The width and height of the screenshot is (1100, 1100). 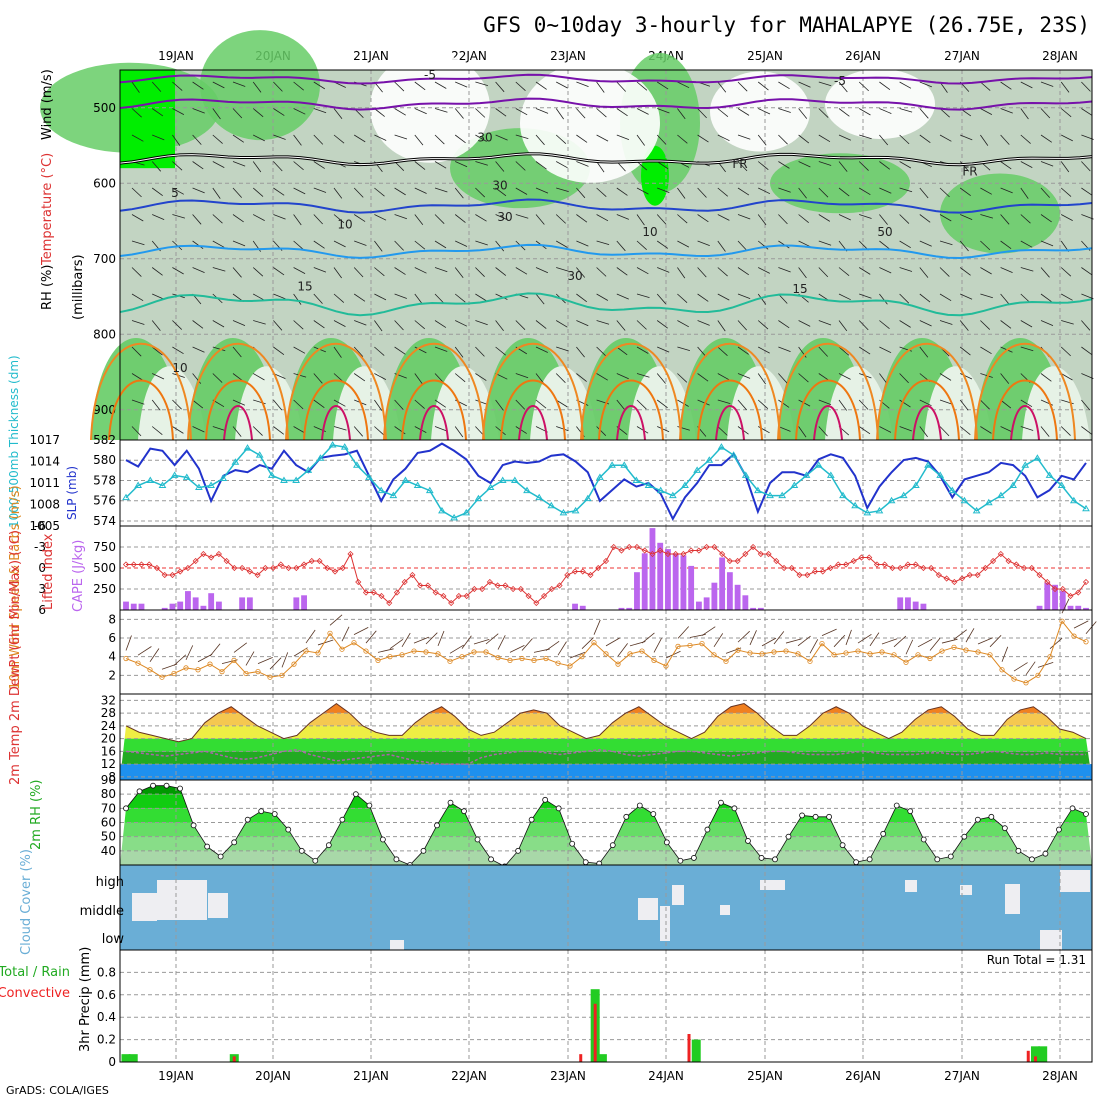 What do you see at coordinates (182, 900) in the screenshot?
I see `cloud-cover-block` at bounding box center [182, 900].